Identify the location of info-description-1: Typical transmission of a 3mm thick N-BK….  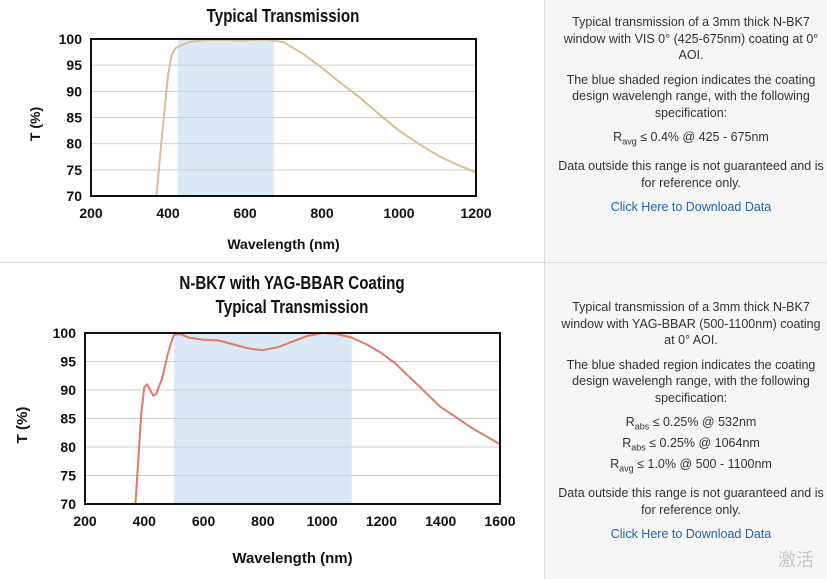
(691, 38).